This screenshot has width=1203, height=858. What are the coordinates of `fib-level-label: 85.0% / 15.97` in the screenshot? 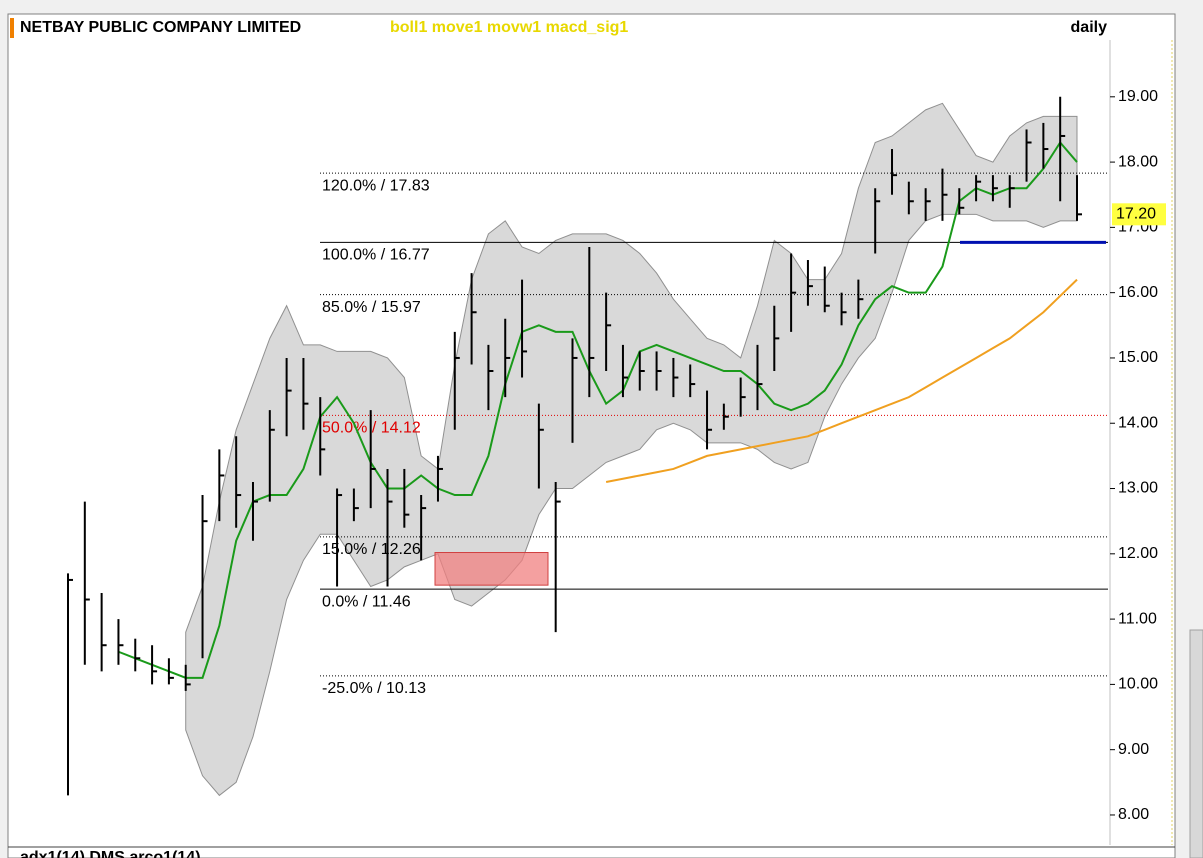 It's located at (371, 307).